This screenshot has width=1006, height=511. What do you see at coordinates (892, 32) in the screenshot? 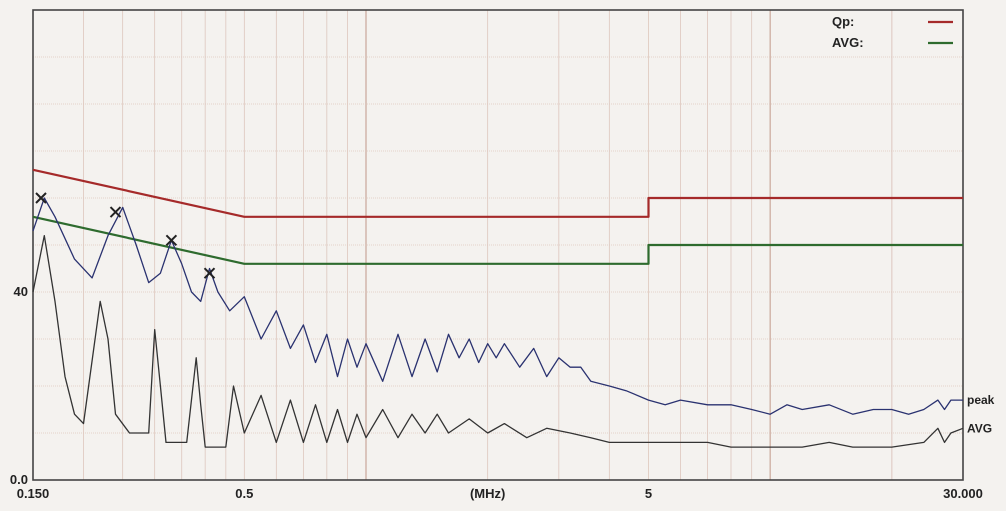
I see `legend: Qp: AVG:` at bounding box center [892, 32].